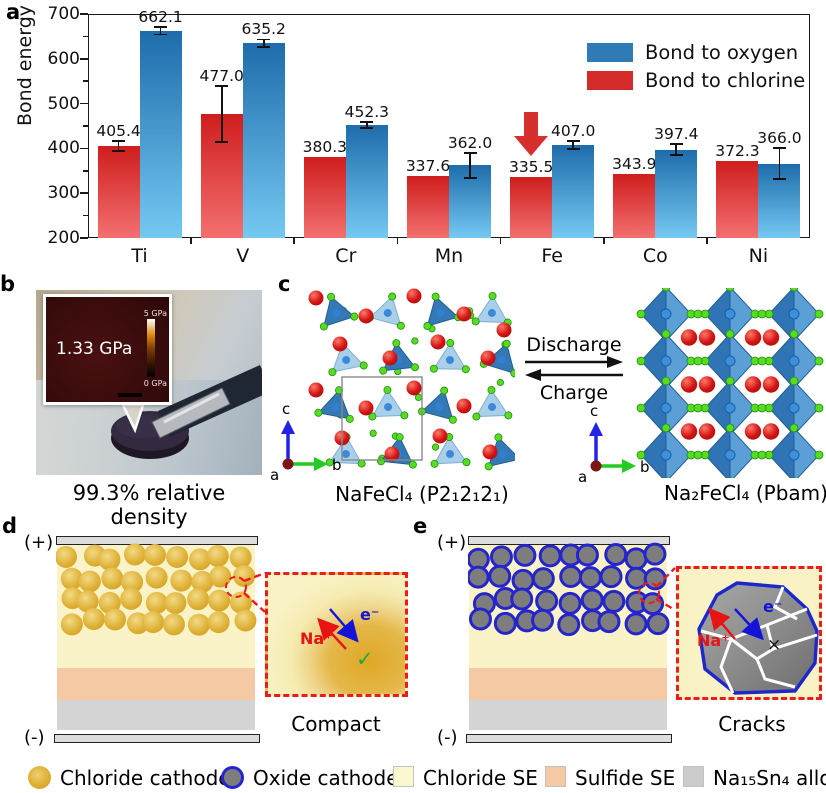 The height and width of the screenshot is (793, 826). What do you see at coordinates (693, 776) in the screenshot?
I see `alloy-square-icon` at bounding box center [693, 776].